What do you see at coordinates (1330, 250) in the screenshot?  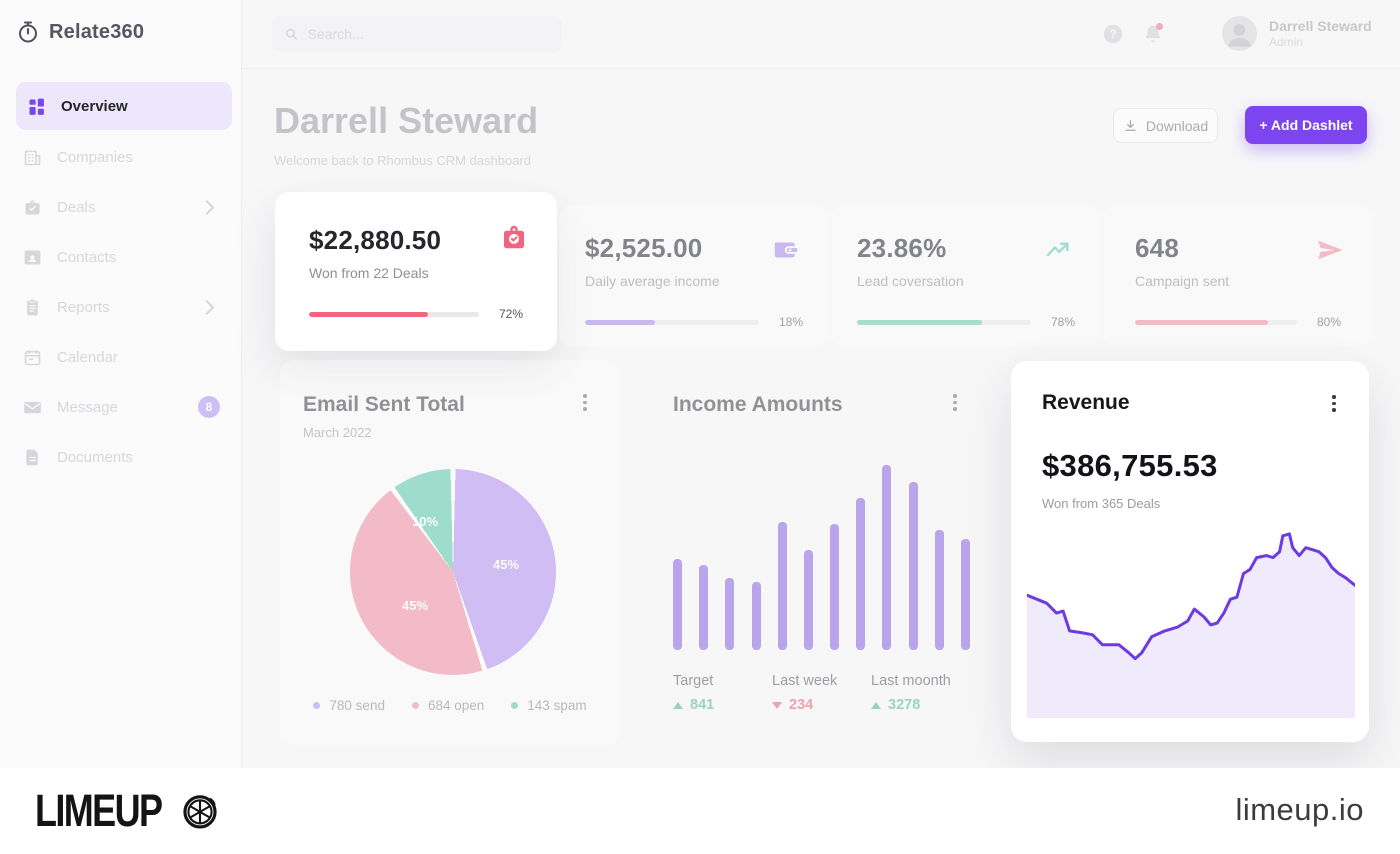 I see `send-icon` at bounding box center [1330, 250].